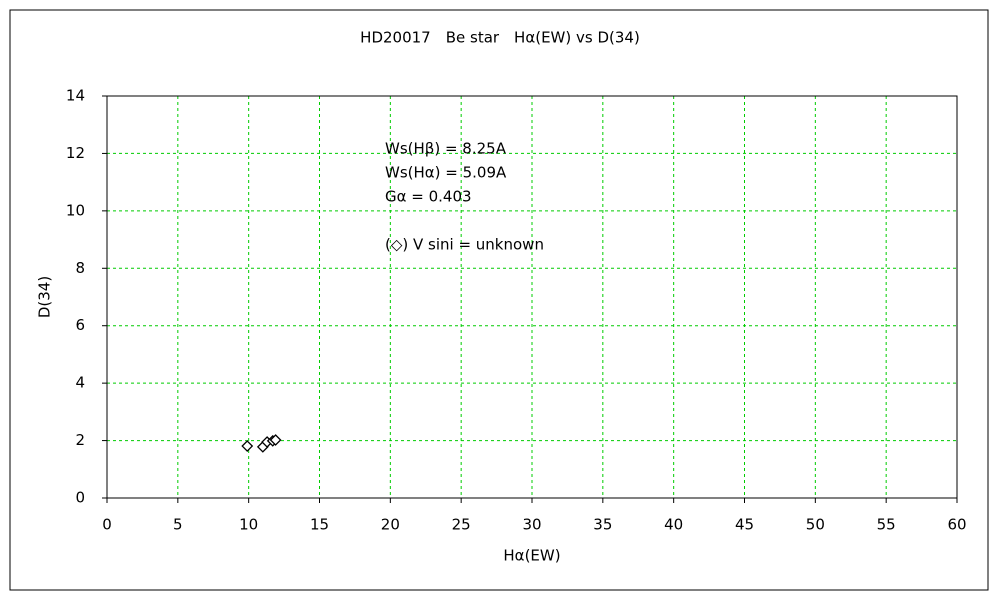 The height and width of the screenshot is (604, 1000). Describe the element at coordinates (45, 297) in the screenshot. I see `y-axis-label: D(34)` at that location.